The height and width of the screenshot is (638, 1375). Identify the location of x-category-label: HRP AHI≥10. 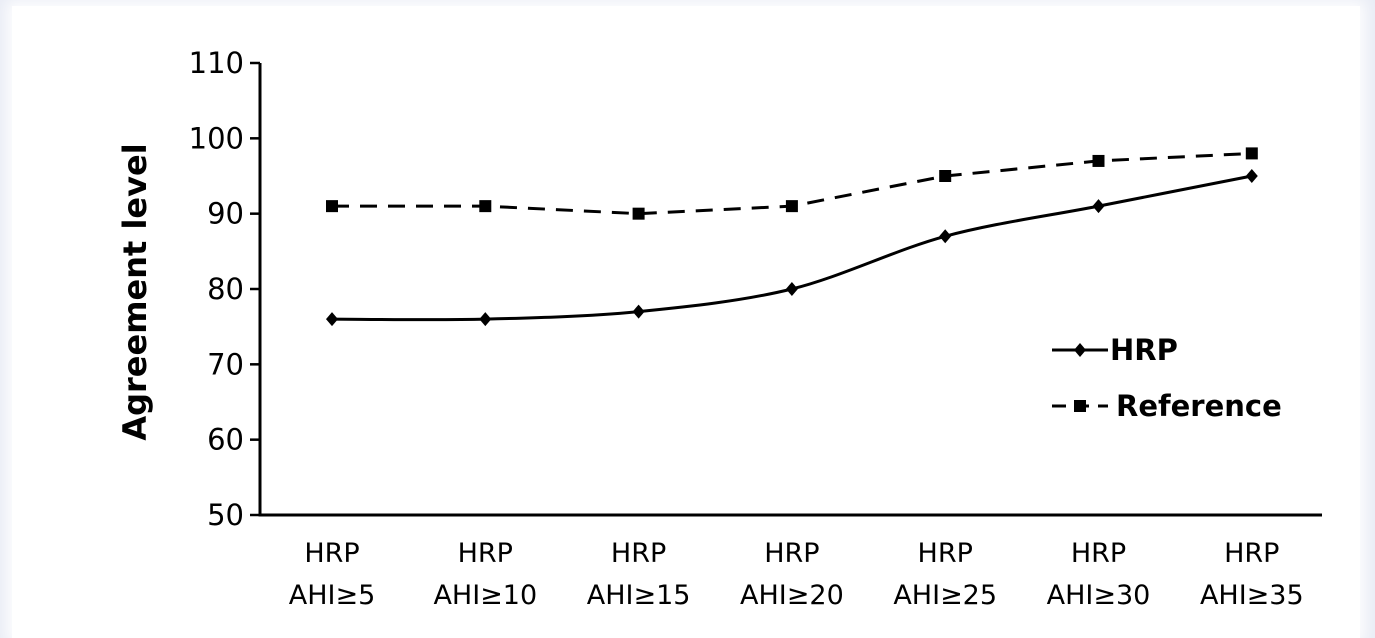
(485, 574).